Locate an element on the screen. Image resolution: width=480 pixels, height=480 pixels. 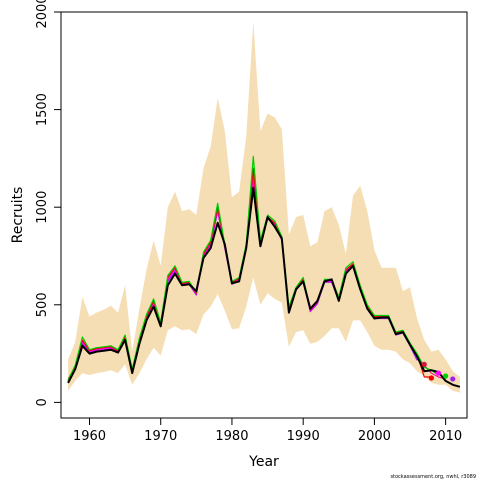
x-axis: 1960 1970 1980 1990 2000 2010 is located at coordinates (267, 430).